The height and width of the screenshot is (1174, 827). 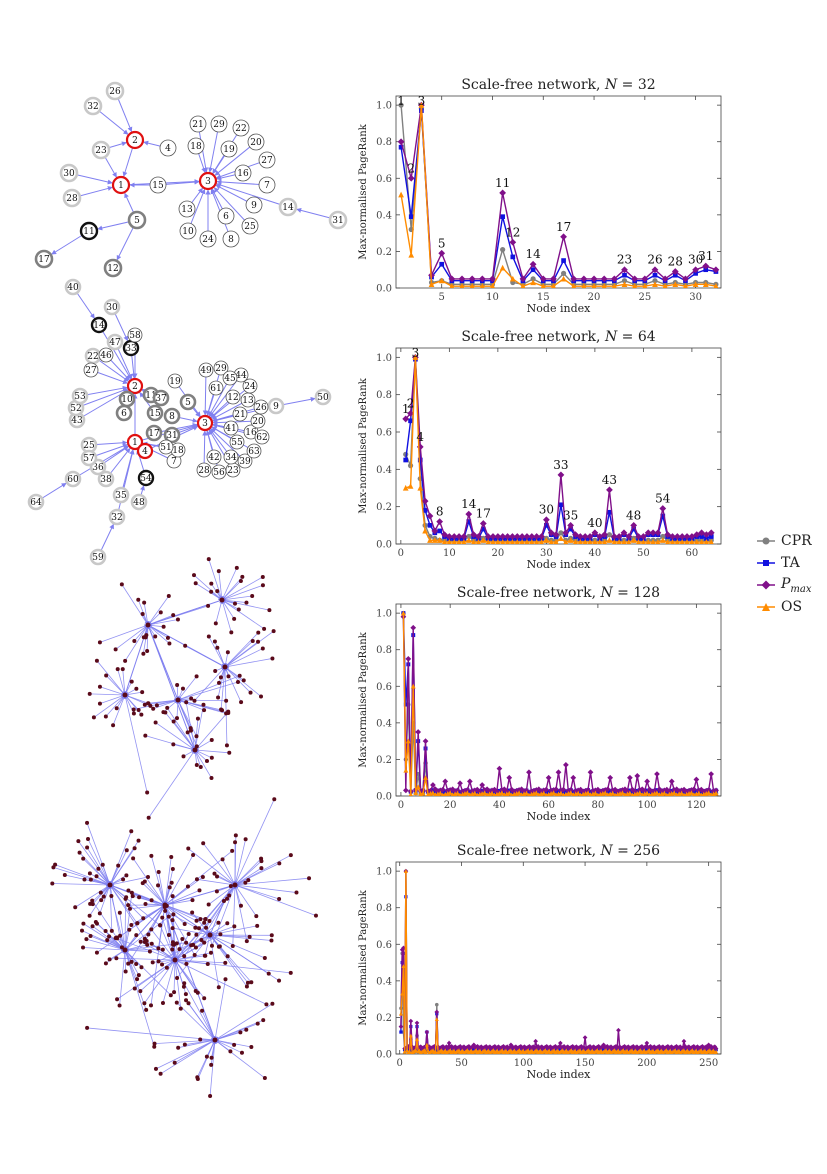 What do you see at coordinates (384, 614) in the screenshot?
I see `y-tick-label: 1.0` at bounding box center [384, 614].